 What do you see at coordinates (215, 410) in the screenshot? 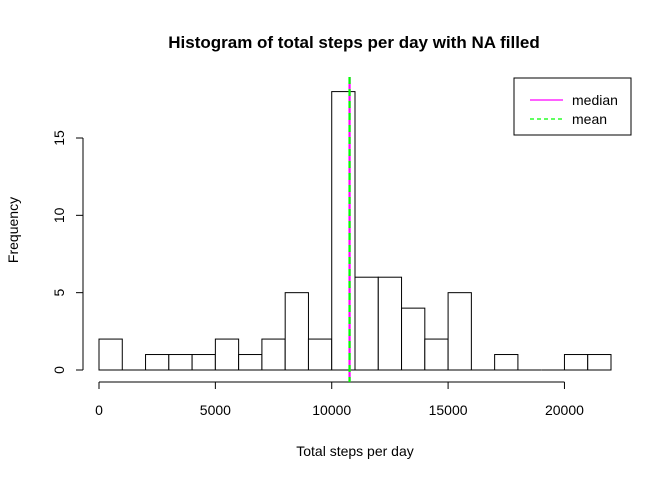
I see `x-tick-label: 5000` at bounding box center [215, 410].